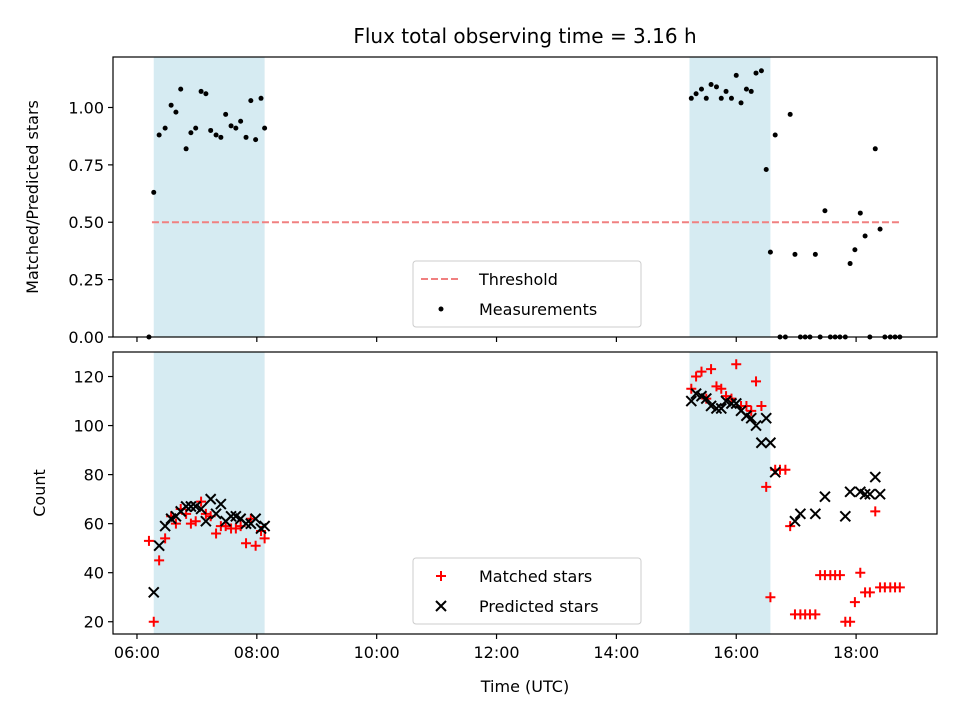 The height and width of the screenshot is (720, 960). Describe the element at coordinates (538, 309) in the screenshot. I see `legend-measurements-label: Measurements` at that location.